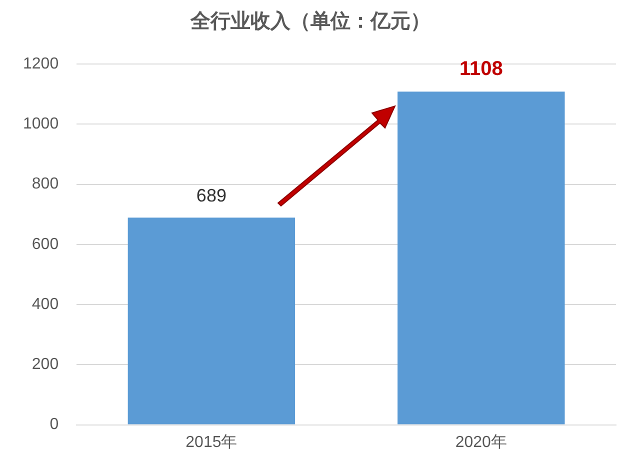 This screenshot has height=465, width=626. Describe the element at coordinates (41, 124) in the screenshot. I see `y-tick-label: 1000` at that location.